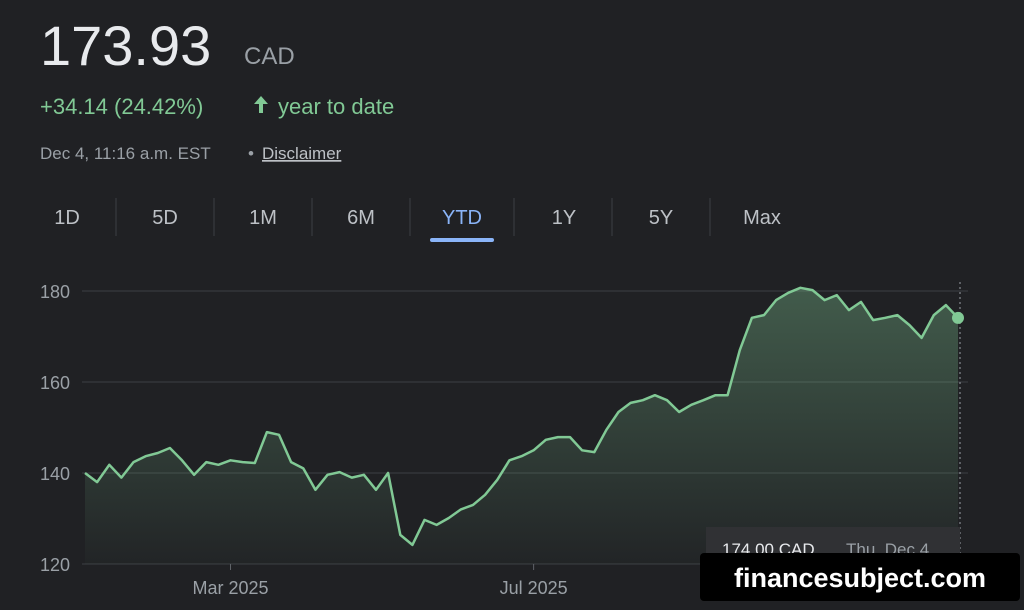 Image resolution: width=1024 pixels, height=610 pixels. Describe the element at coordinates (55, 474) in the screenshot. I see `y-tick-label: 140` at that location.